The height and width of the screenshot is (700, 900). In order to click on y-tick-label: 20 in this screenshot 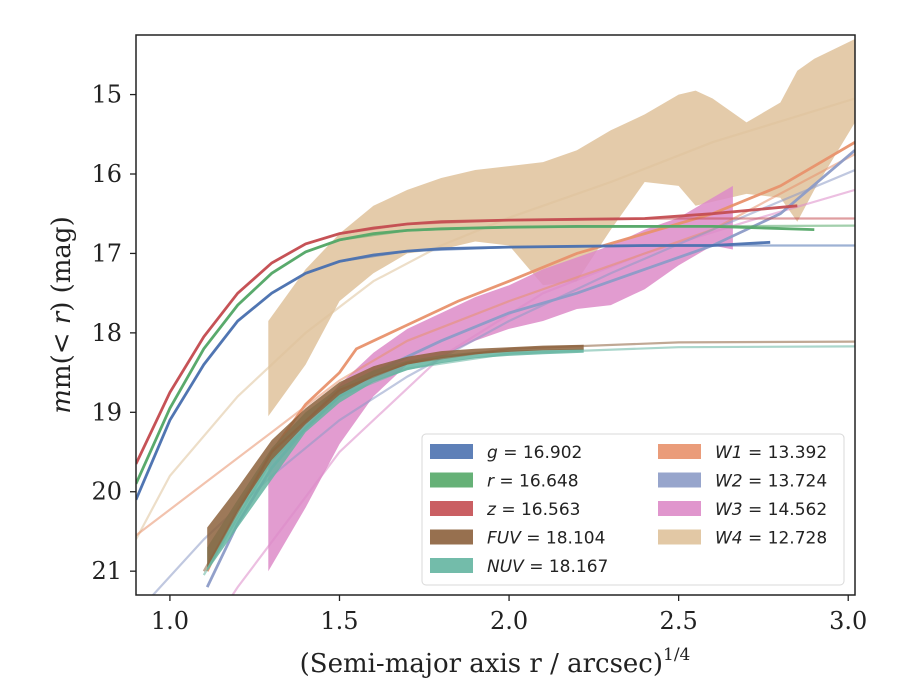, I will do `click(106, 492)`.